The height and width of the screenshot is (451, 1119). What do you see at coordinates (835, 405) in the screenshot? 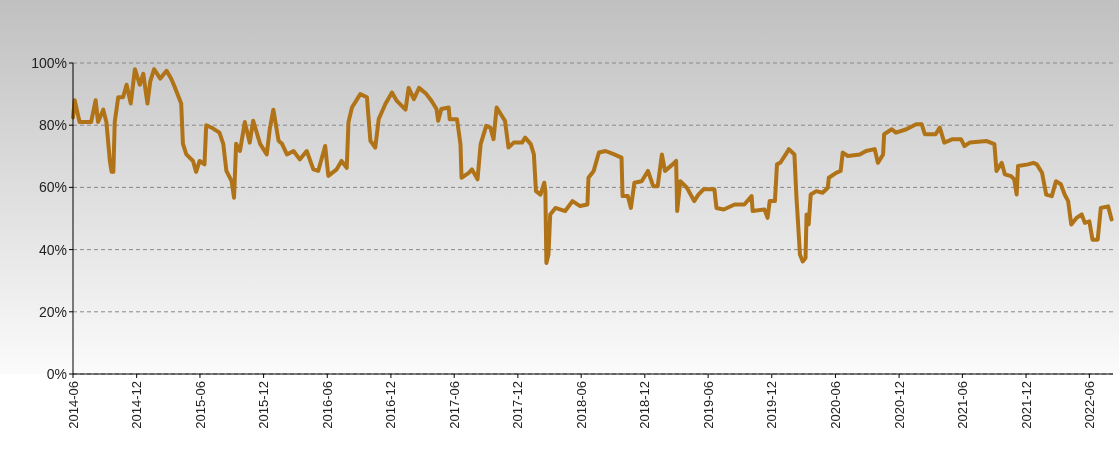
I see `x-tick-label: 2020-06` at bounding box center [835, 405].